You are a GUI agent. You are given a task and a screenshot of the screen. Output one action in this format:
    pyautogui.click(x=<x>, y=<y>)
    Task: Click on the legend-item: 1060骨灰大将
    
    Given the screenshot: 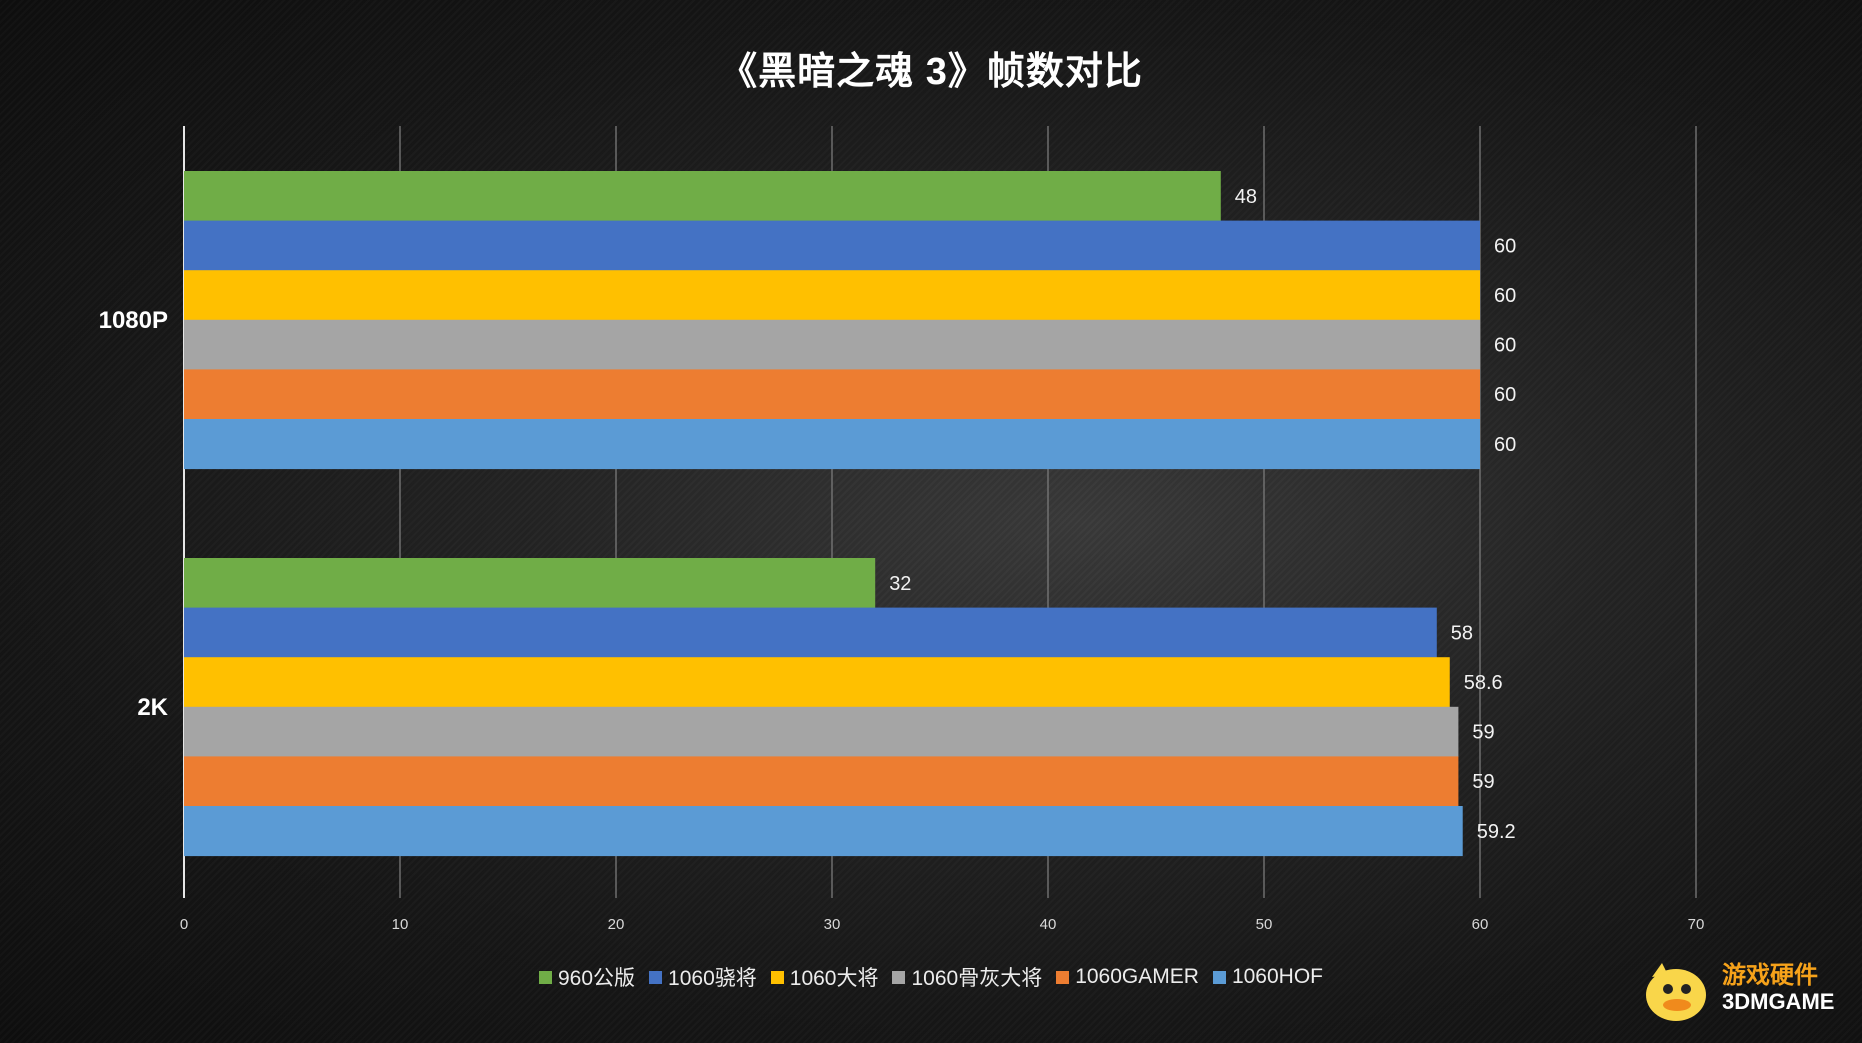 What is the action you would take?
    pyautogui.click(x=967, y=977)
    